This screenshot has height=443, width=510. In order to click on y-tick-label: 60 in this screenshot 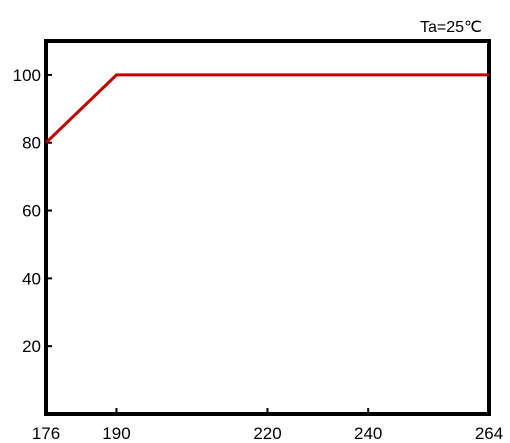, I will do `click(31, 211)`.